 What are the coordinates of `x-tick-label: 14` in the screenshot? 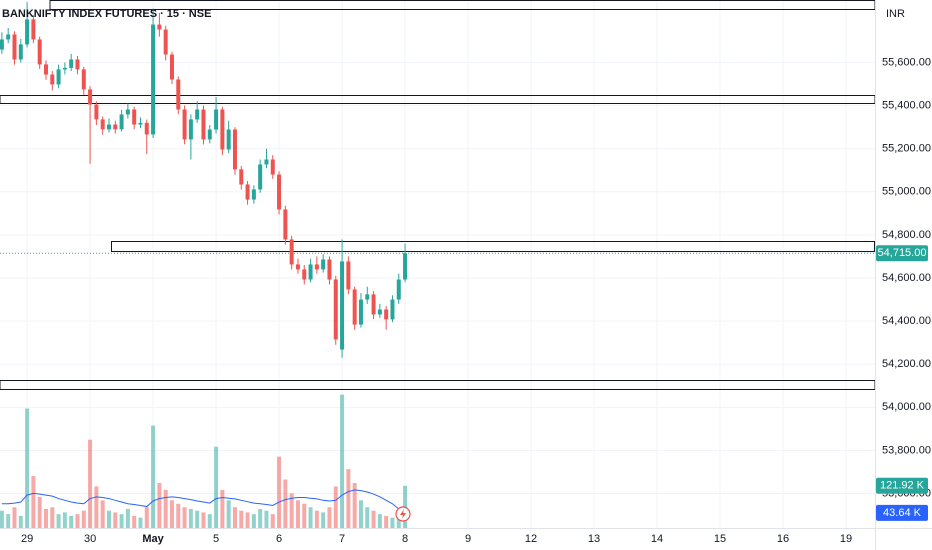 It's located at (657, 539).